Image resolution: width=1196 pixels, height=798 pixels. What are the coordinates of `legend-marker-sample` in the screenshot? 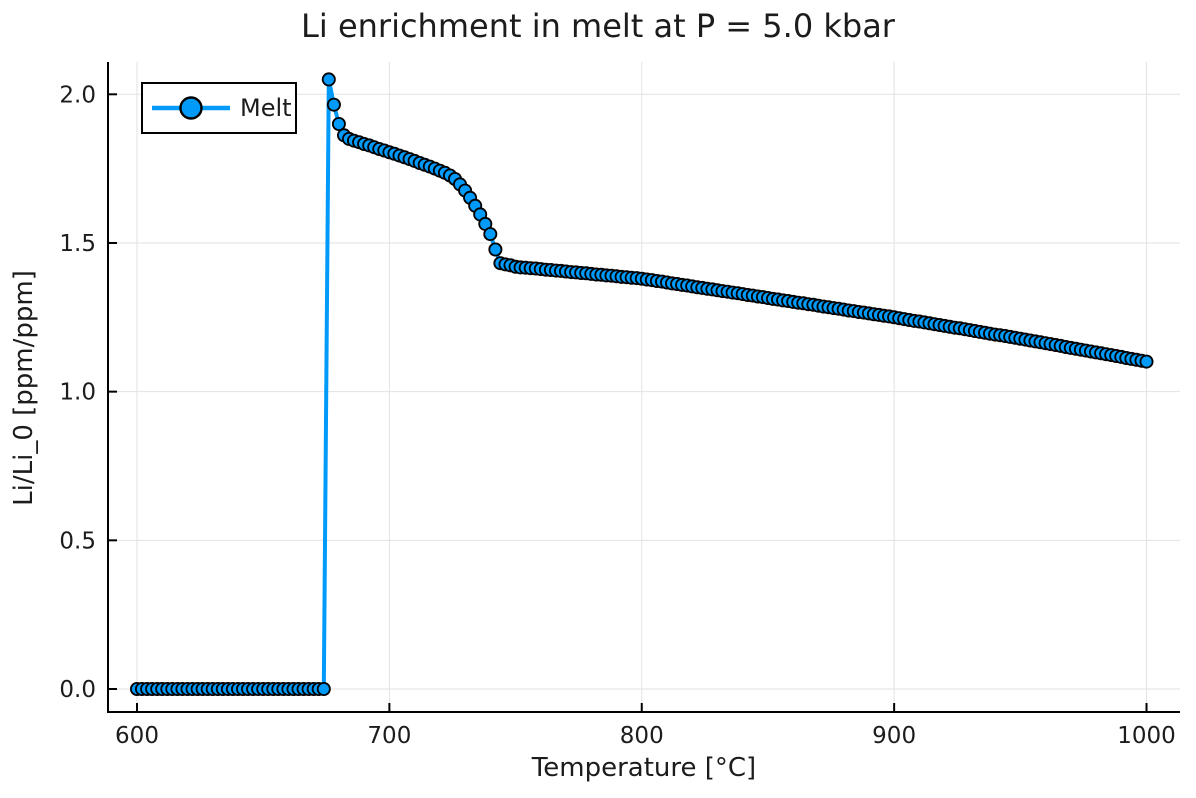 It's located at (191, 108).